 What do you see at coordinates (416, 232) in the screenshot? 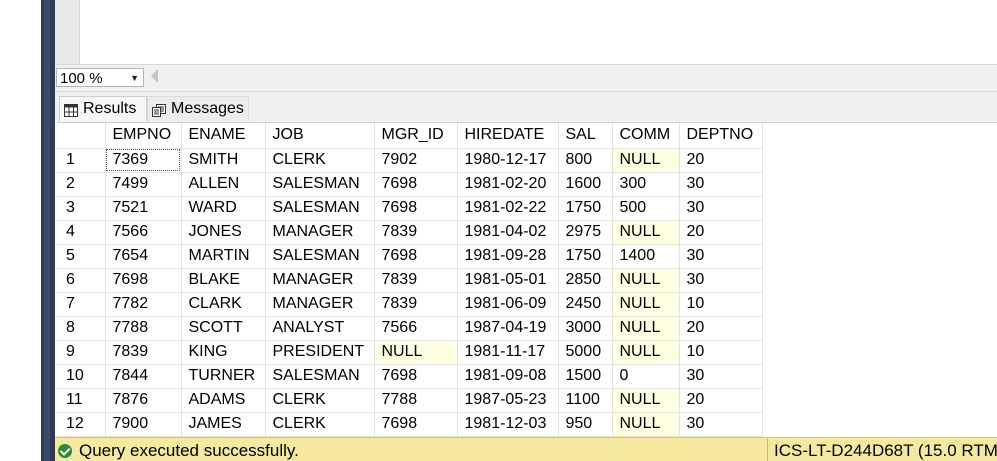
I see `table-cell: 7839` at bounding box center [416, 232].